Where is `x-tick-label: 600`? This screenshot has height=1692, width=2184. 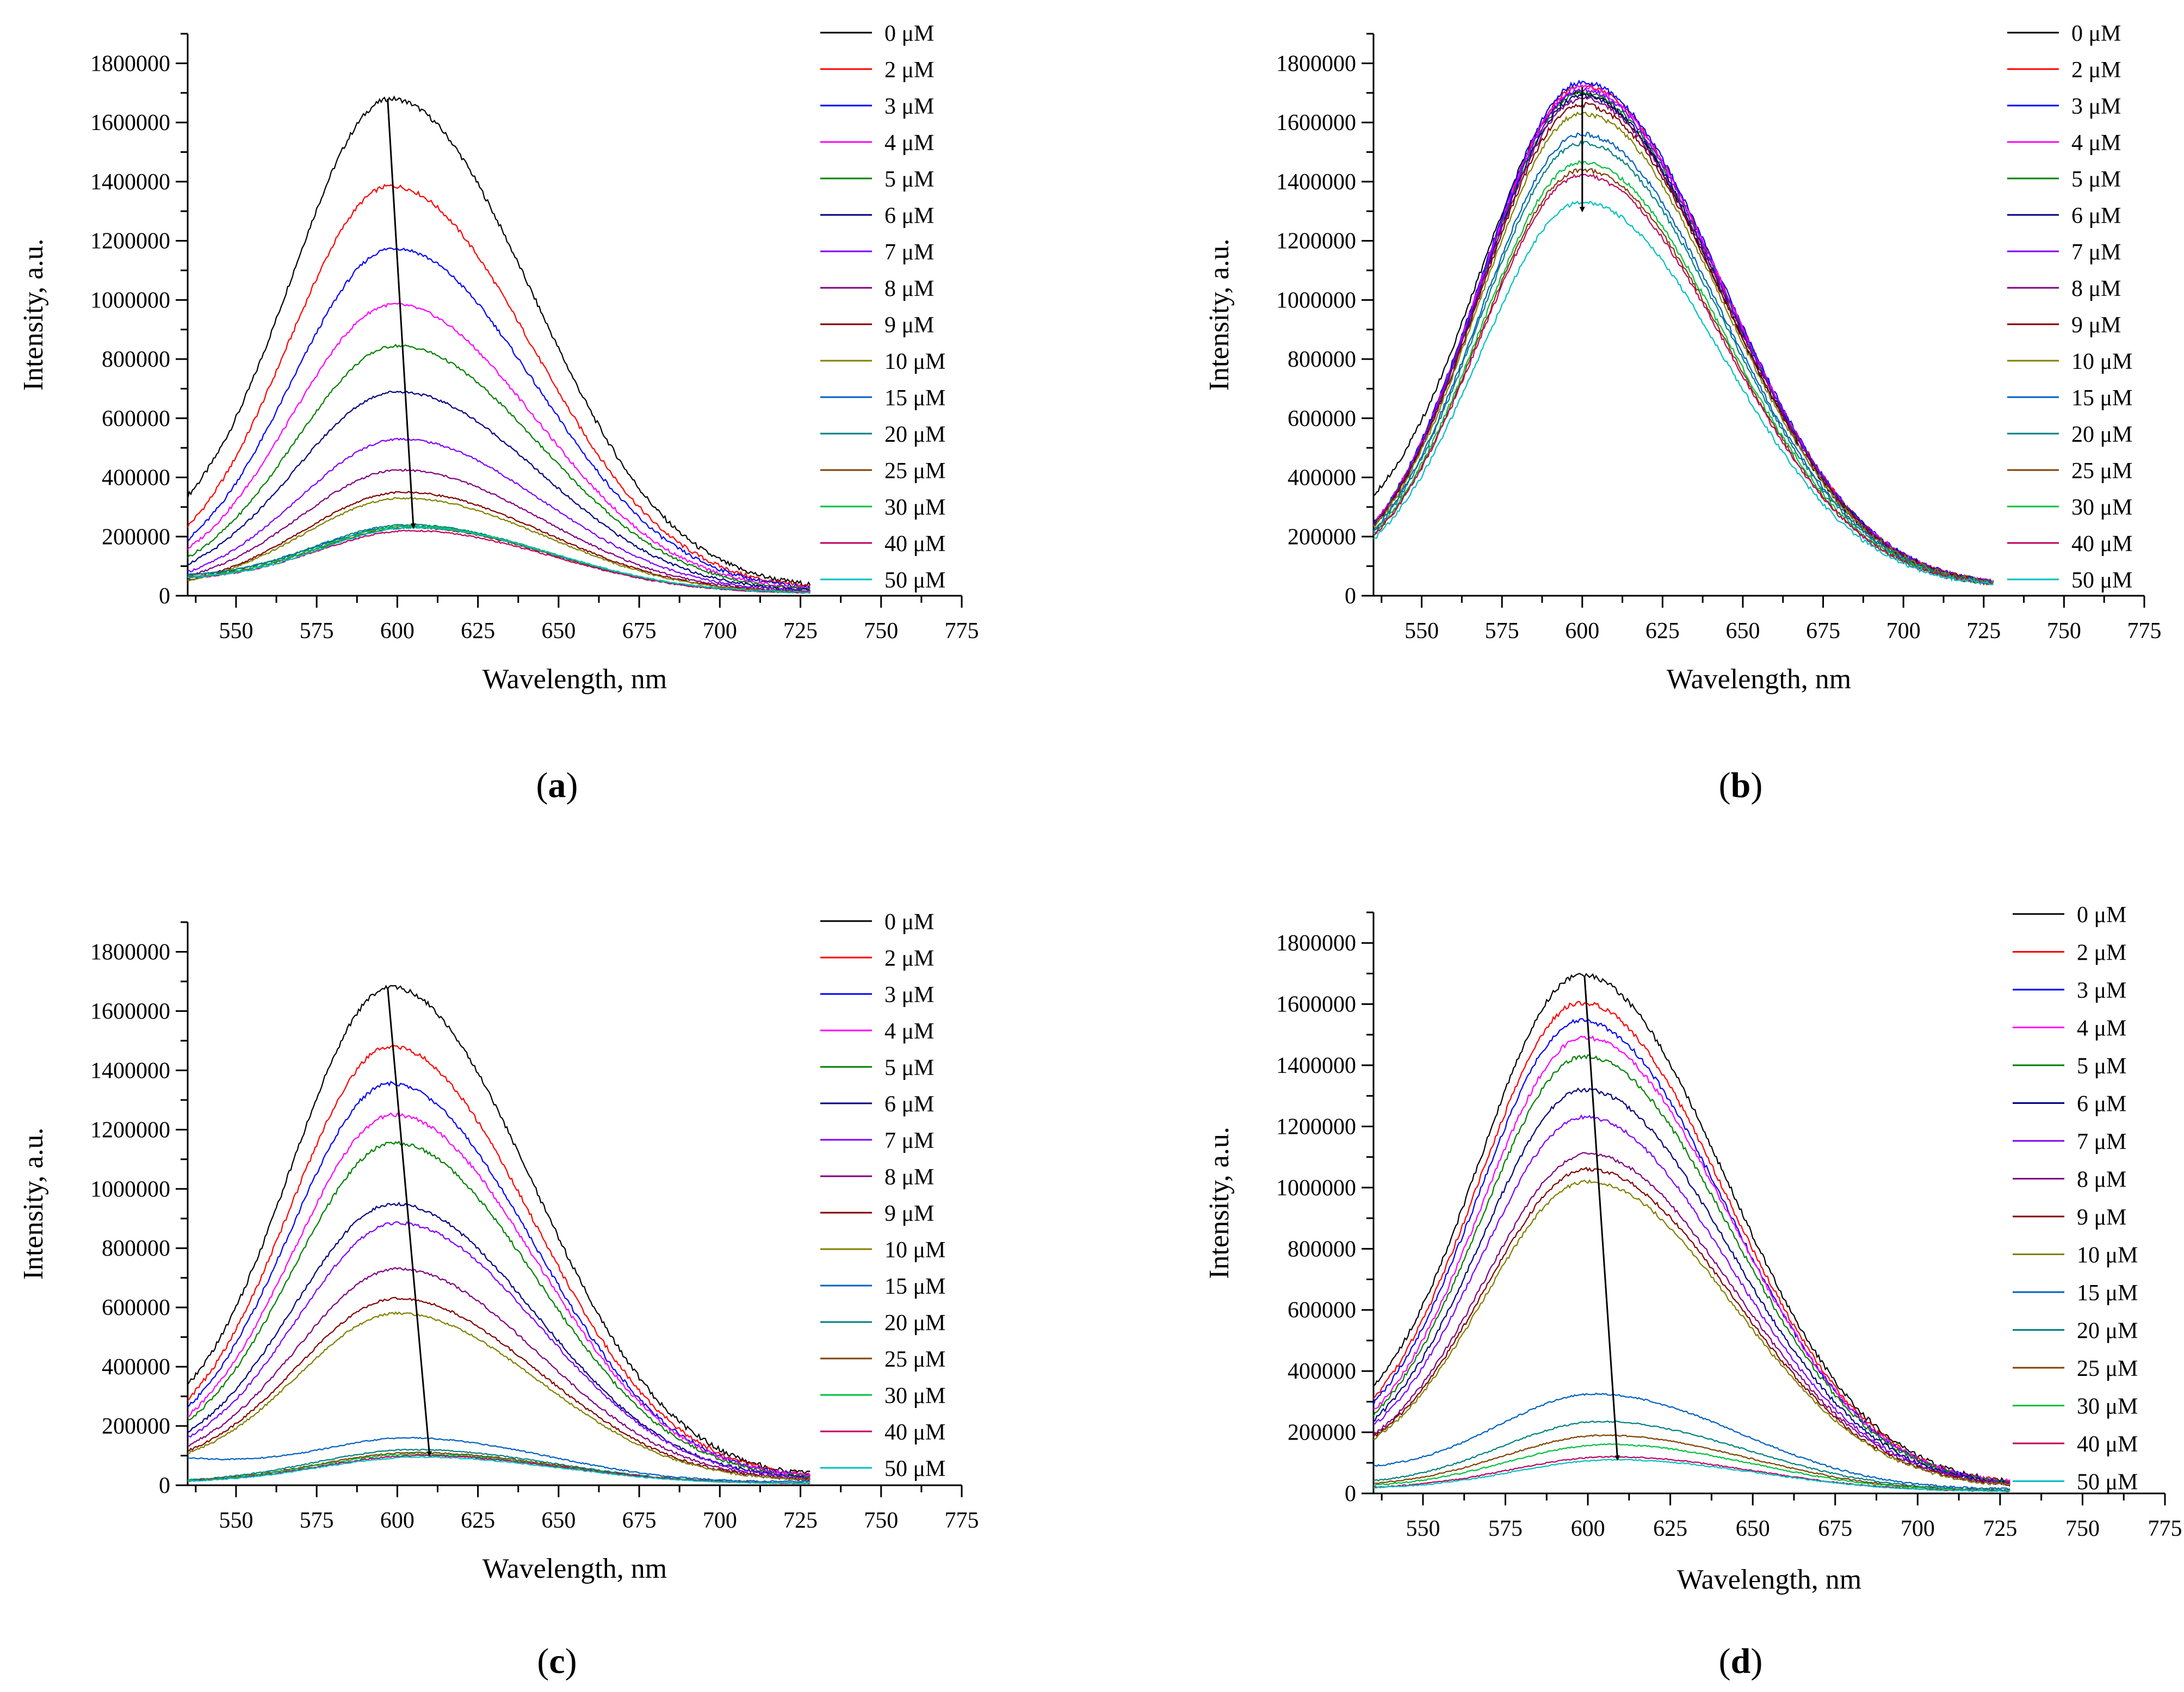
x-tick-label: 600 is located at coordinates (1588, 1528).